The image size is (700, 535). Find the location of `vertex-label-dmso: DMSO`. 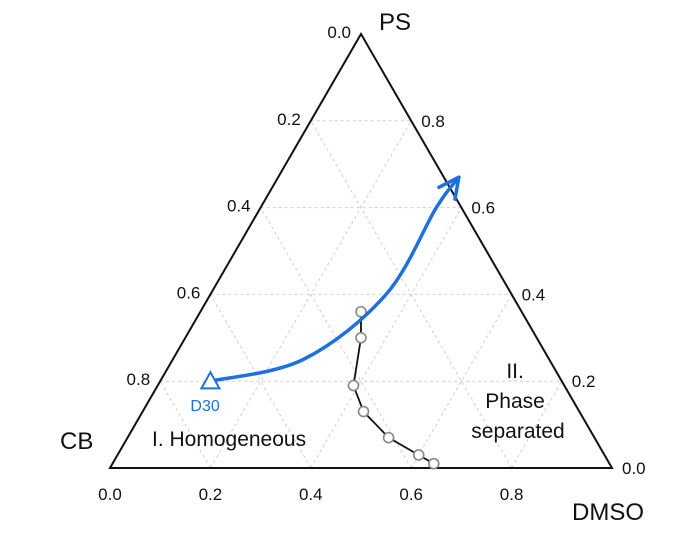

vertex-label-dmso: DMSO is located at coordinates (608, 512).